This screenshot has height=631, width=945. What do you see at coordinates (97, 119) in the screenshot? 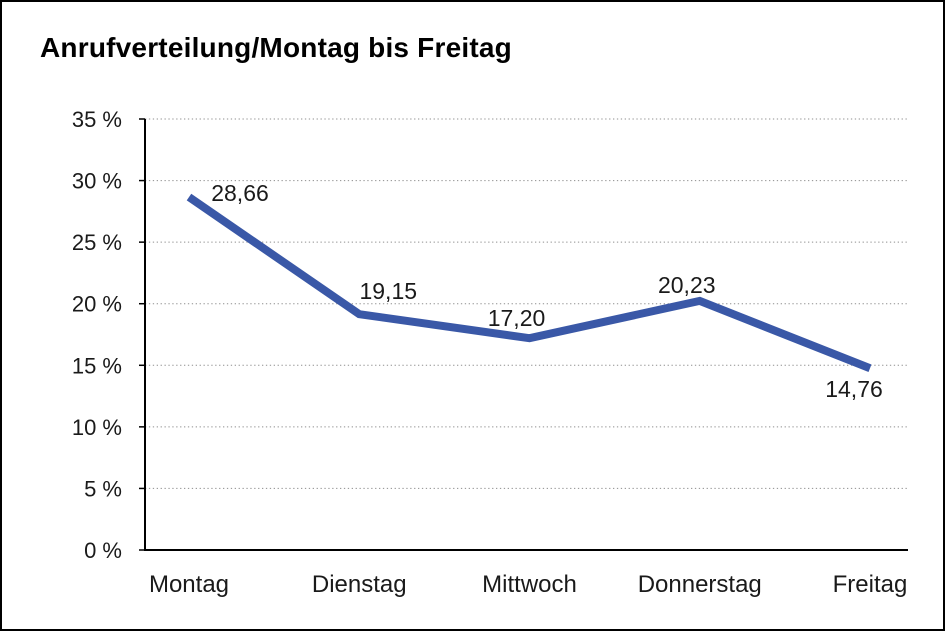
I see `y-axis-tick-label: 35 %` at bounding box center [97, 119].